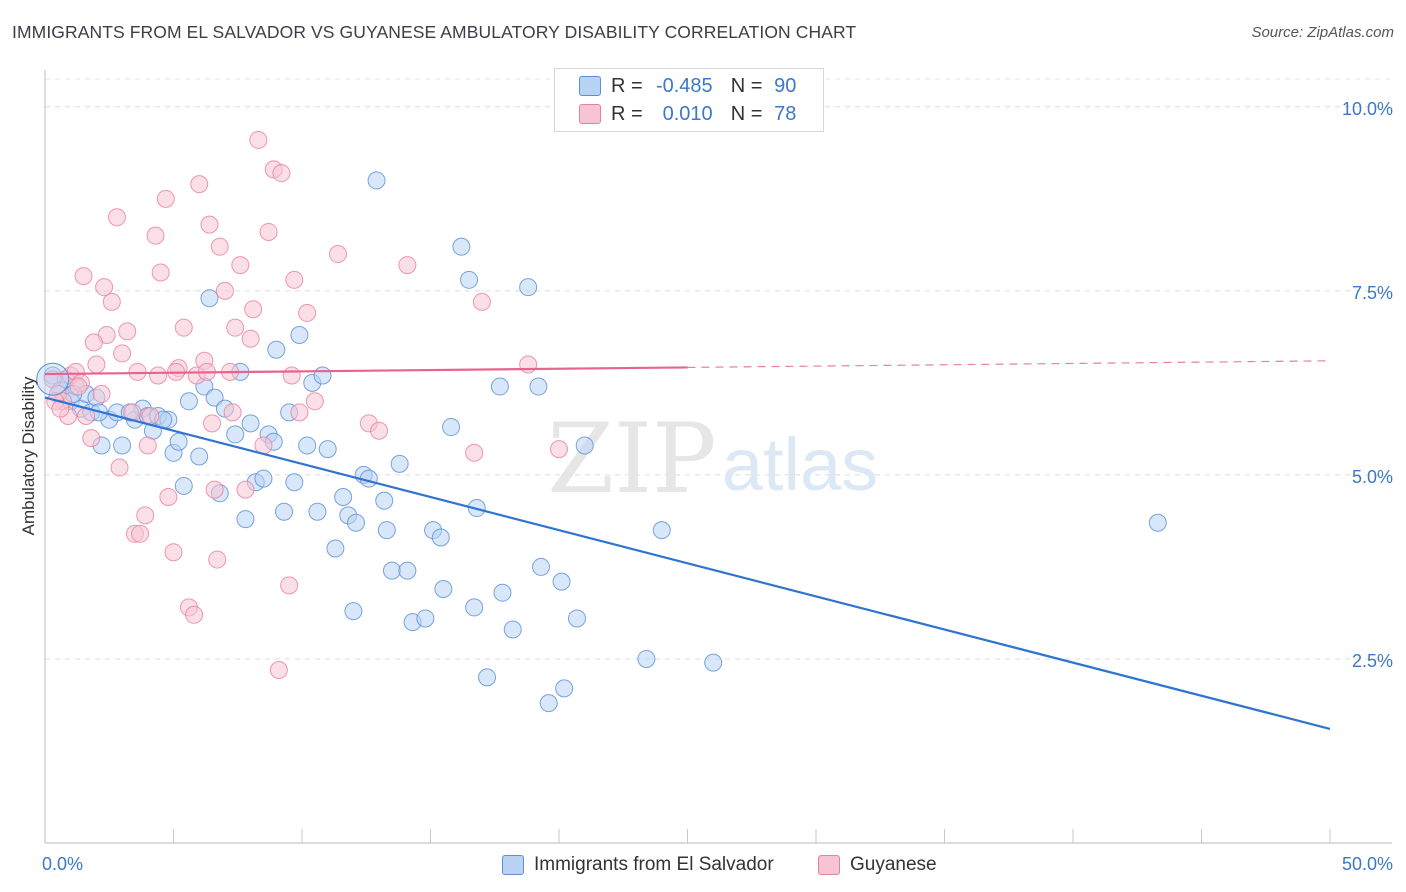  Describe the element at coordinates (1009, 364) in the screenshot. I see `guyanese-trend-line-extension` at that location.